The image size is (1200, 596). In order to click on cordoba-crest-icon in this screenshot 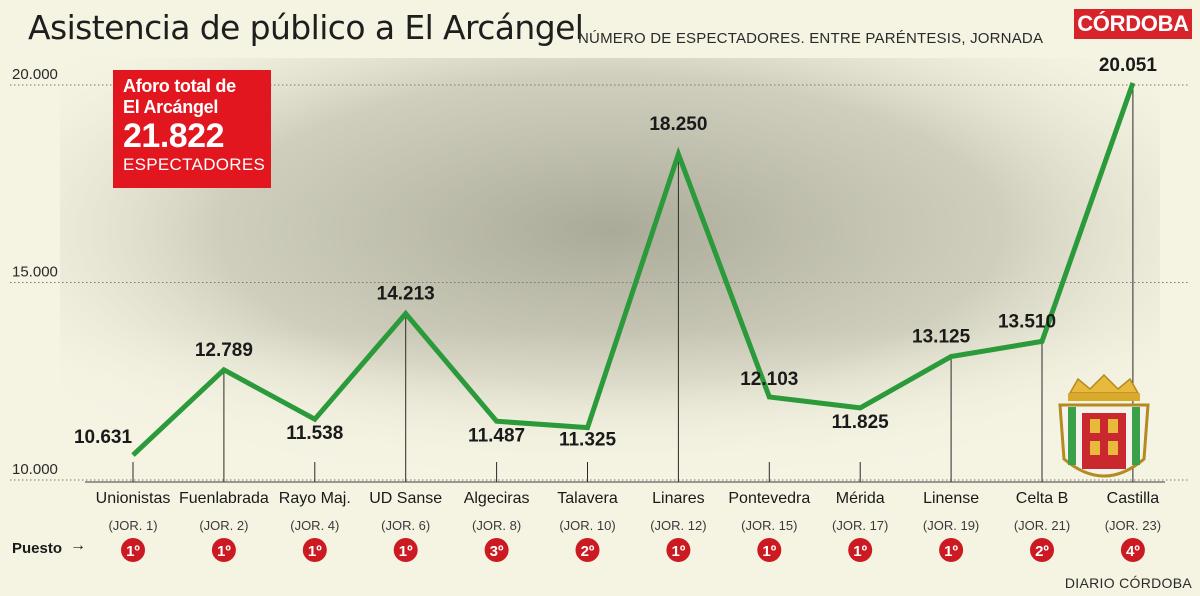, I will do `click(1104, 425)`.